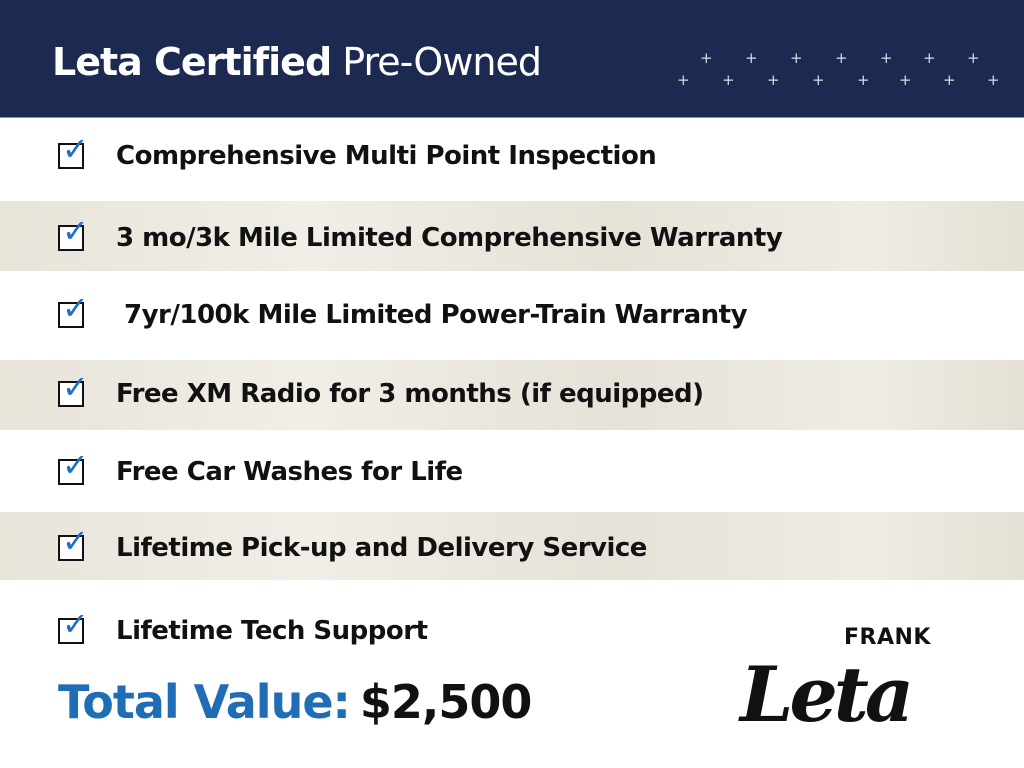 This screenshot has height=768, width=1024. I want to click on item-label: Free XM Radio for 3 months (if equipped), so click(410, 394).